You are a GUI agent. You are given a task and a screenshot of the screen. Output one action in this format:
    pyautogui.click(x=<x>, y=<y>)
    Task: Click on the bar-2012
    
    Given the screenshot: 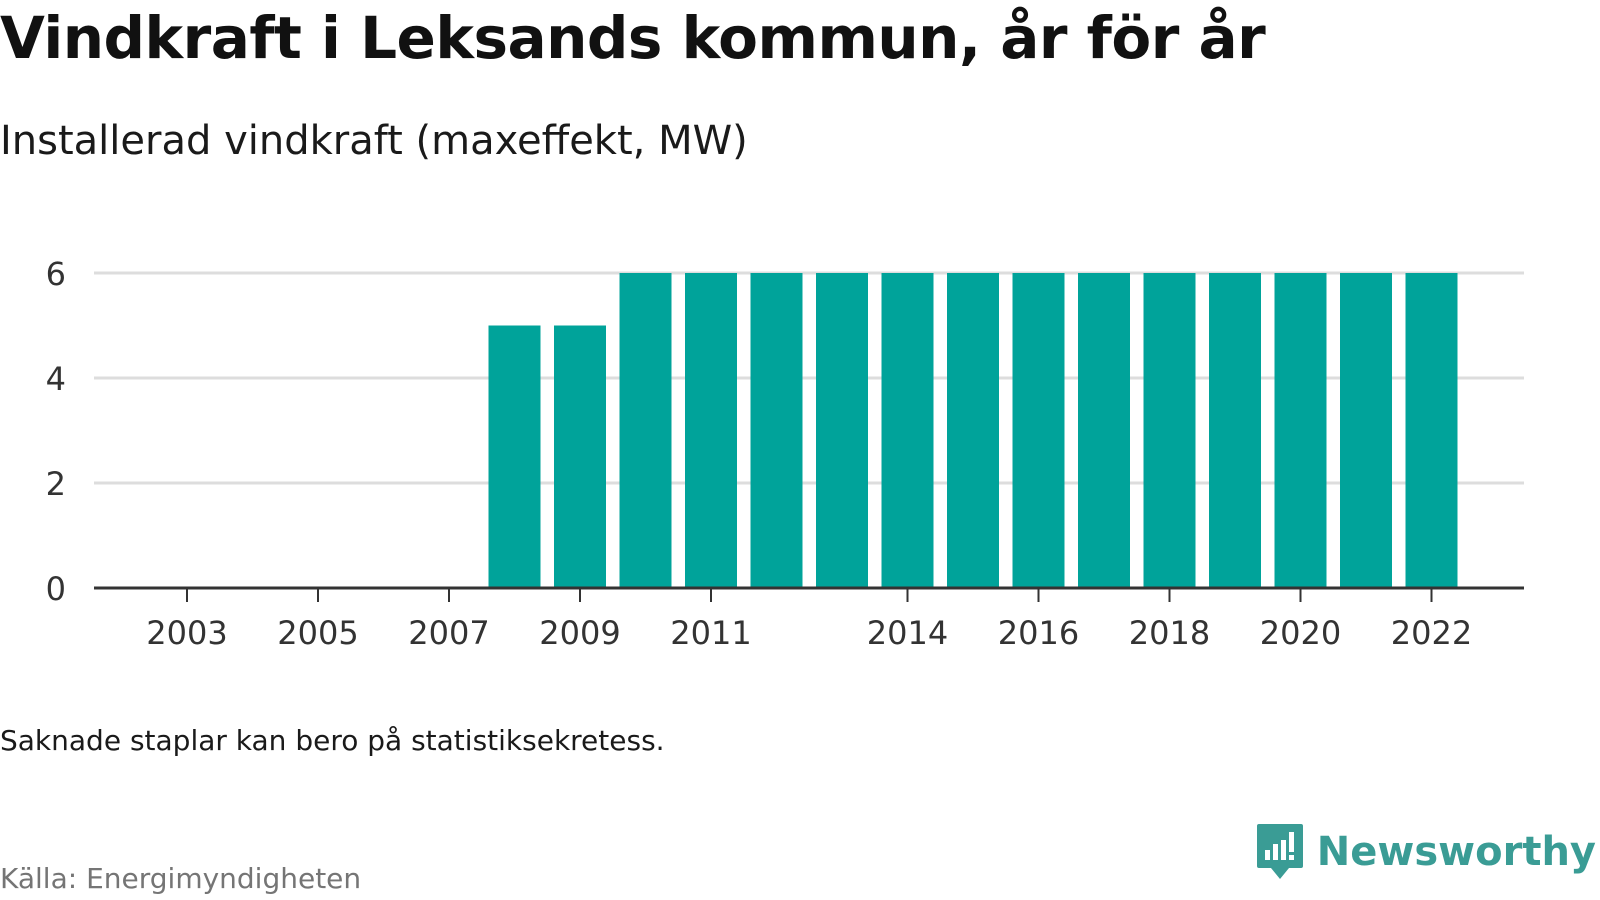 What is the action you would take?
    pyautogui.click(x=776, y=430)
    